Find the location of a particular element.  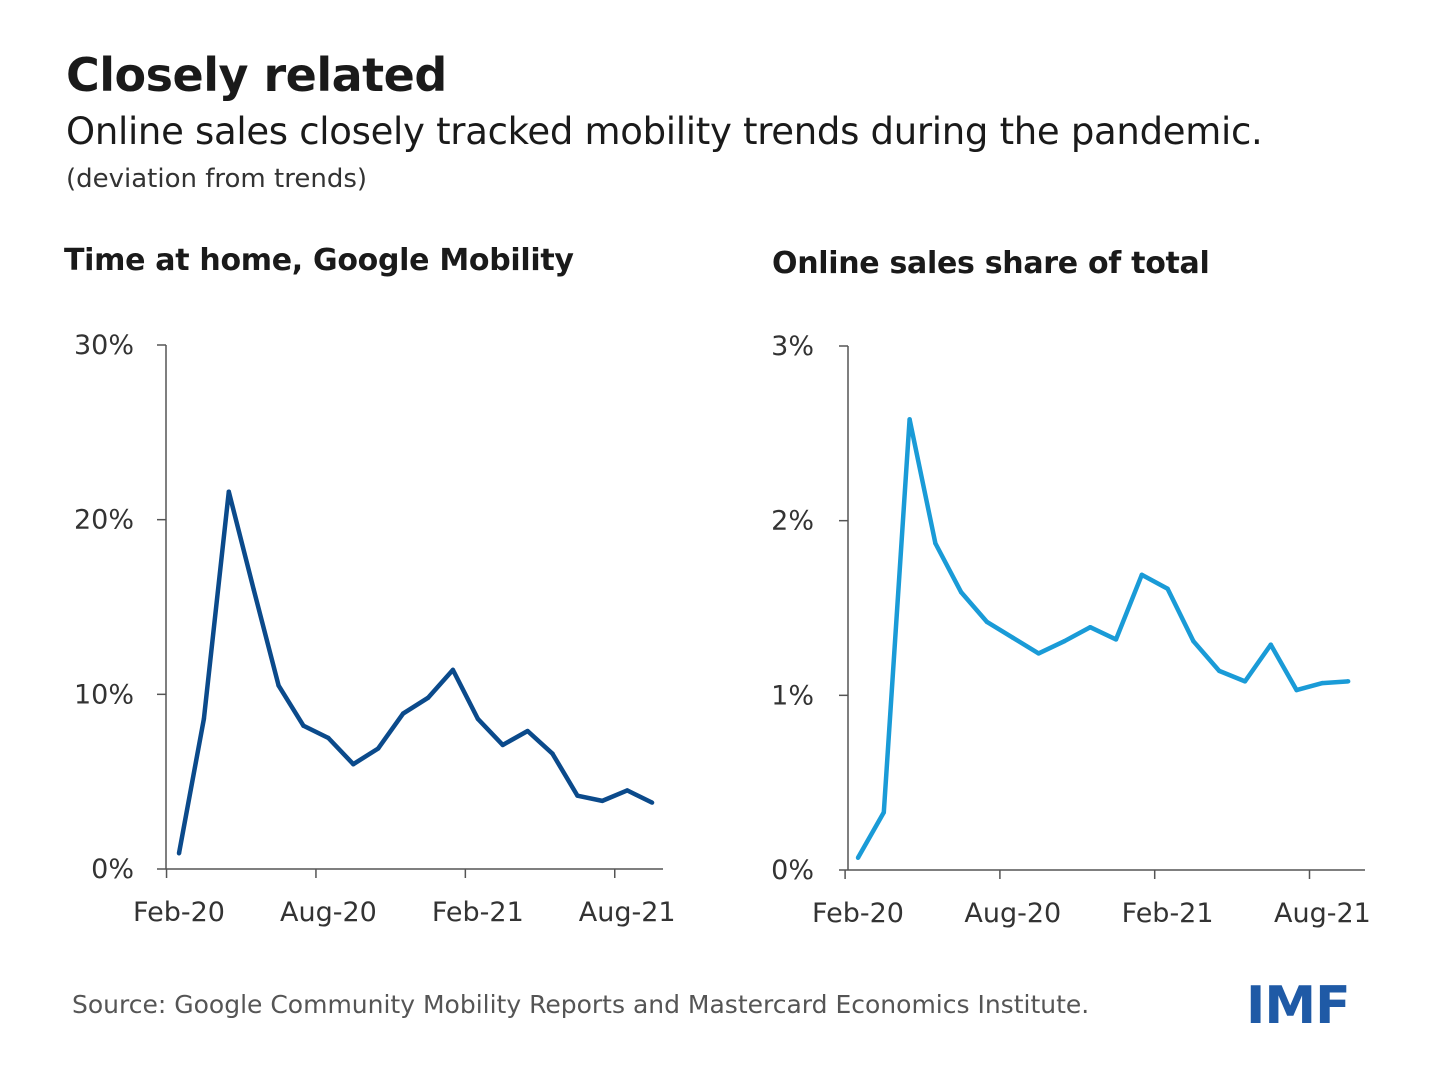

right-y-tick-label: 3% is located at coordinates (792, 346).